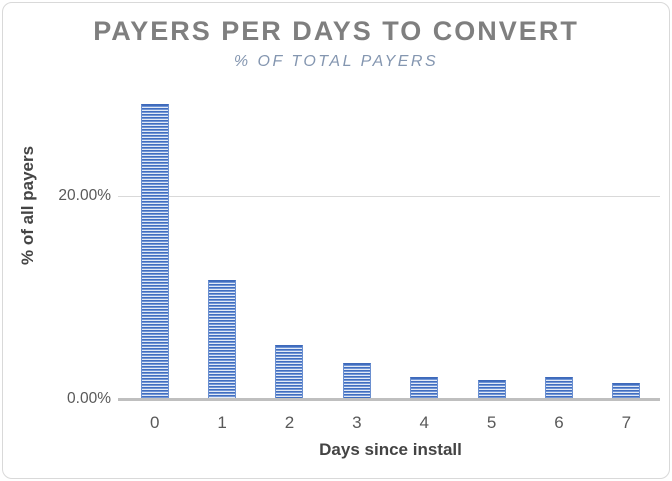  Describe the element at coordinates (389, 399) in the screenshot. I see `x-axis-line` at that location.